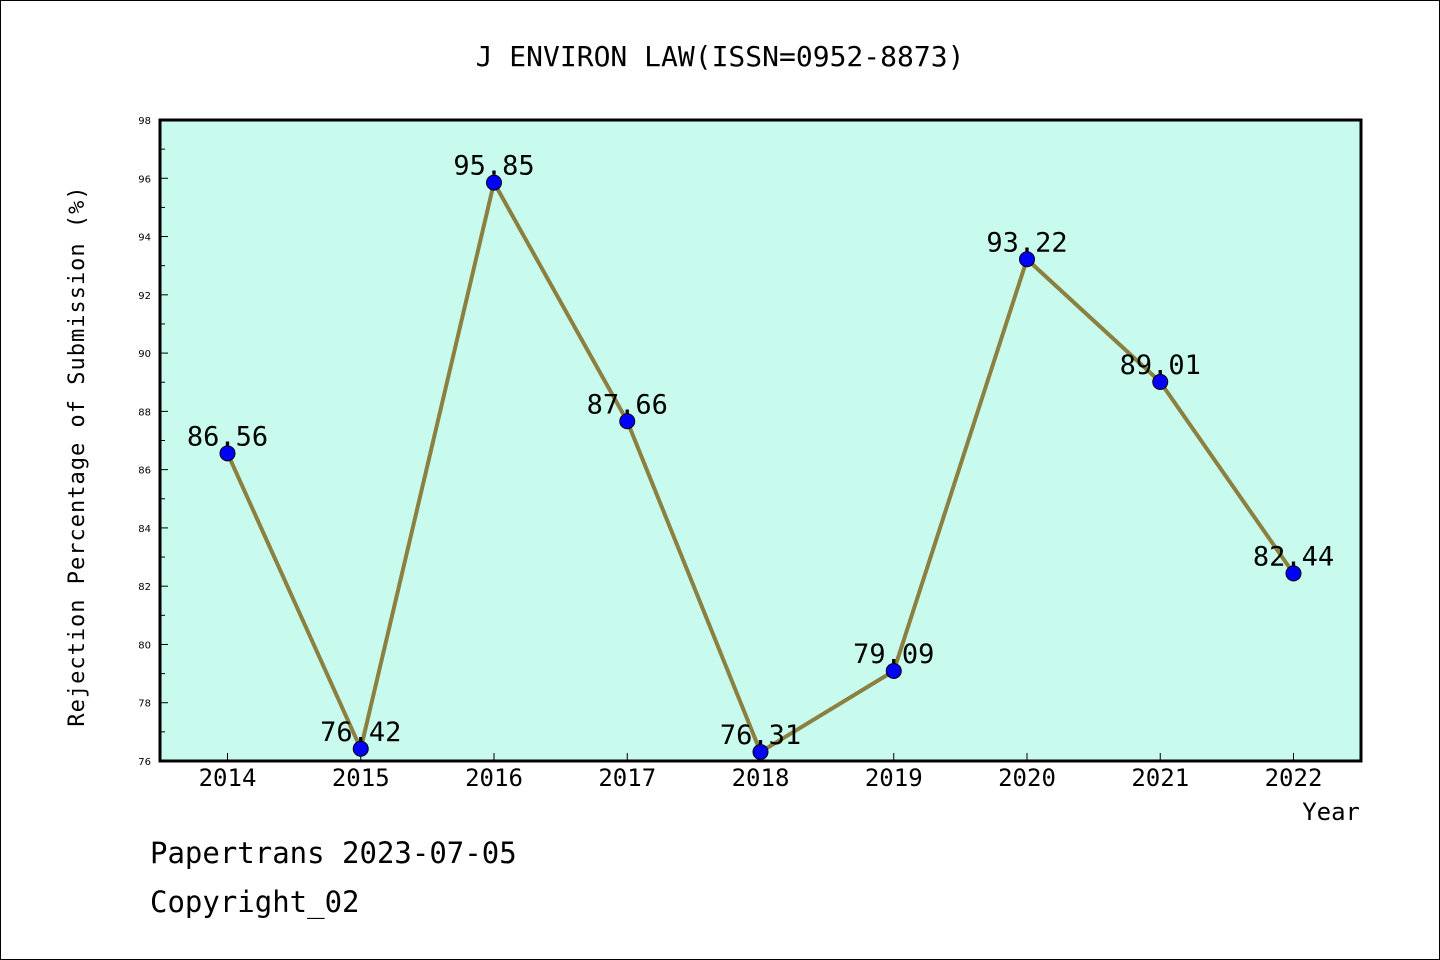 Image resolution: width=1440 pixels, height=960 pixels. What do you see at coordinates (1293, 556) in the screenshot?
I see `data-label: 82.44` at bounding box center [1293, 556].